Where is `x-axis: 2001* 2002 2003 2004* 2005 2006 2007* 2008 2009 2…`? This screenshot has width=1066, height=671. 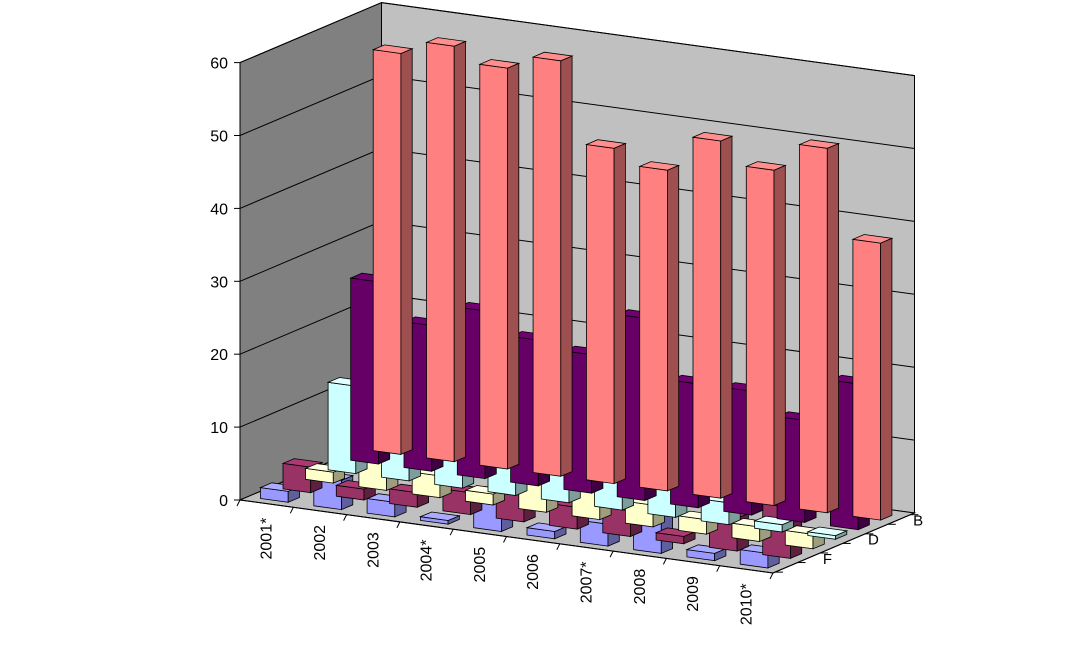 x-axis: 2001* 2002 2003 2004* 2005 2006 2007* 2008 2009 2… is located at coordinates (505, 562).